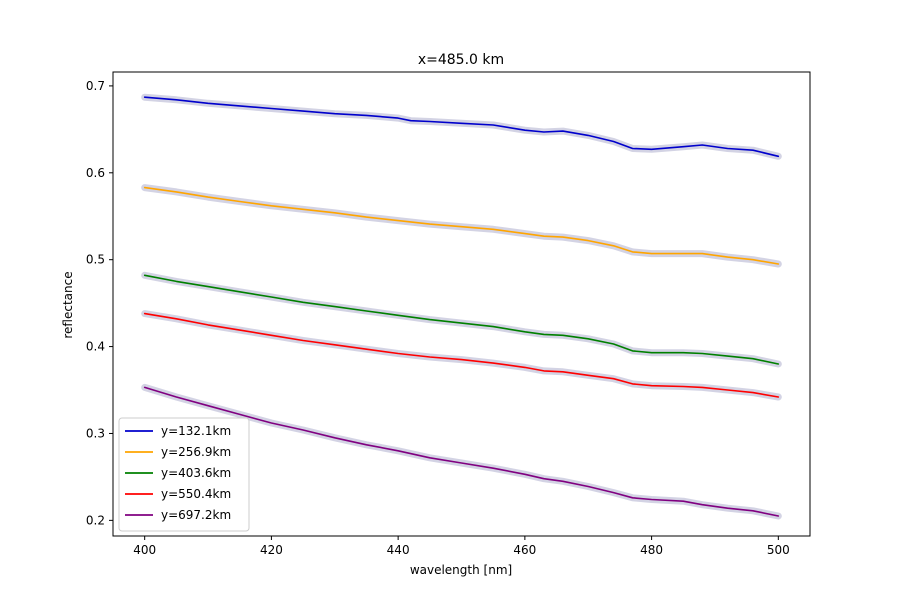 This screenshot has height=600, width=900. I want to click on legend-label-1: y=256.9km, so click(196, 452).